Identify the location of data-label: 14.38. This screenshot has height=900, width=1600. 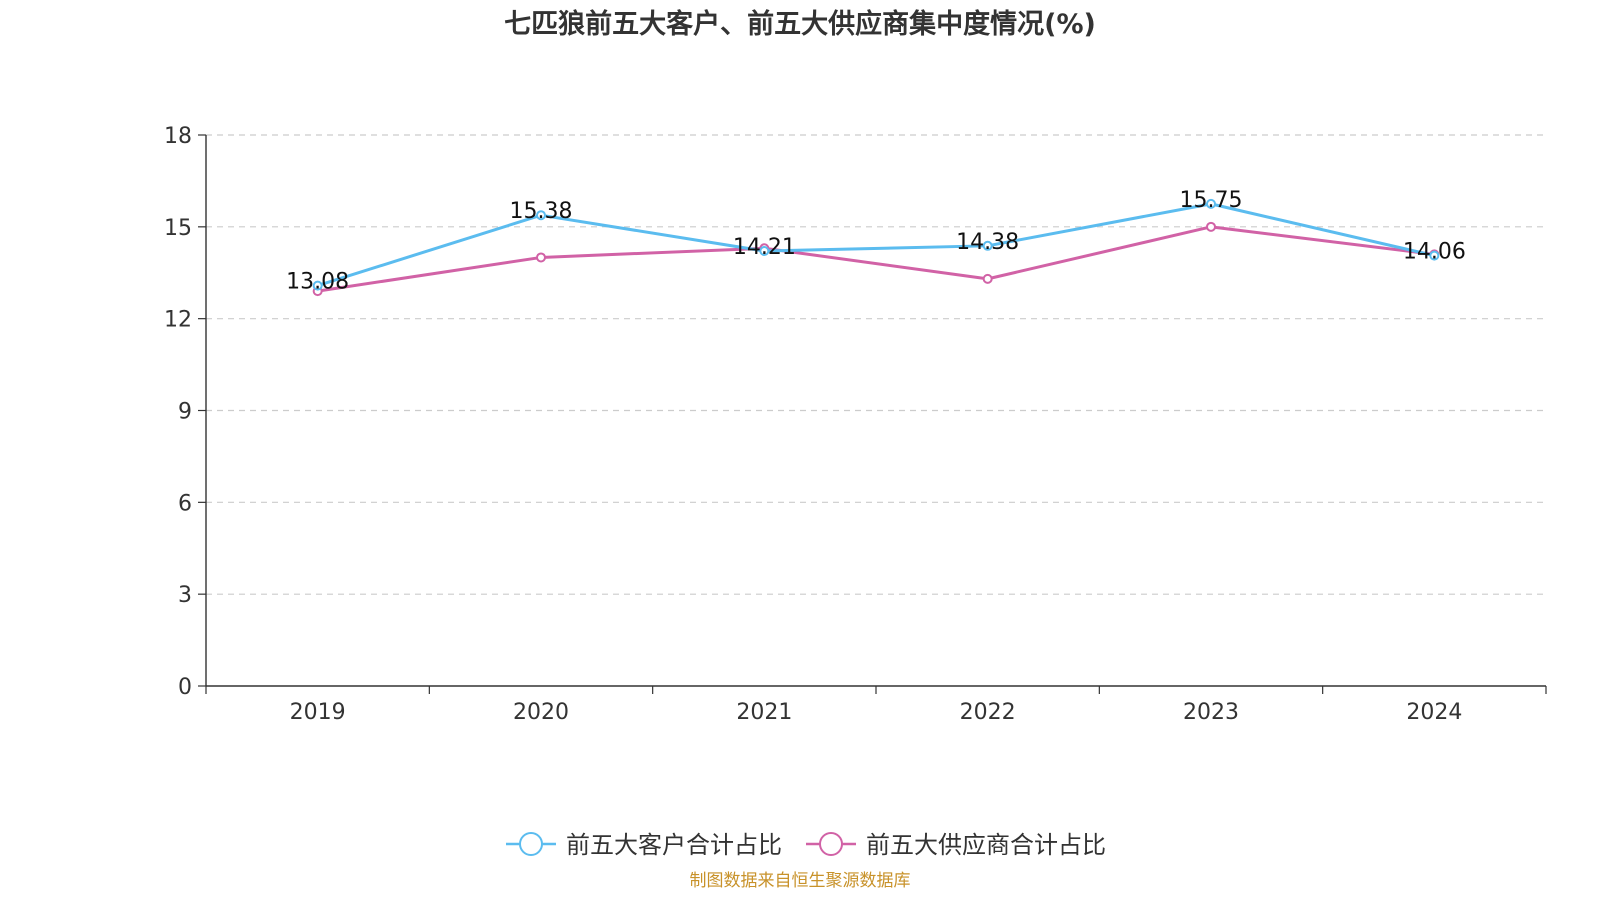
(987, 242).